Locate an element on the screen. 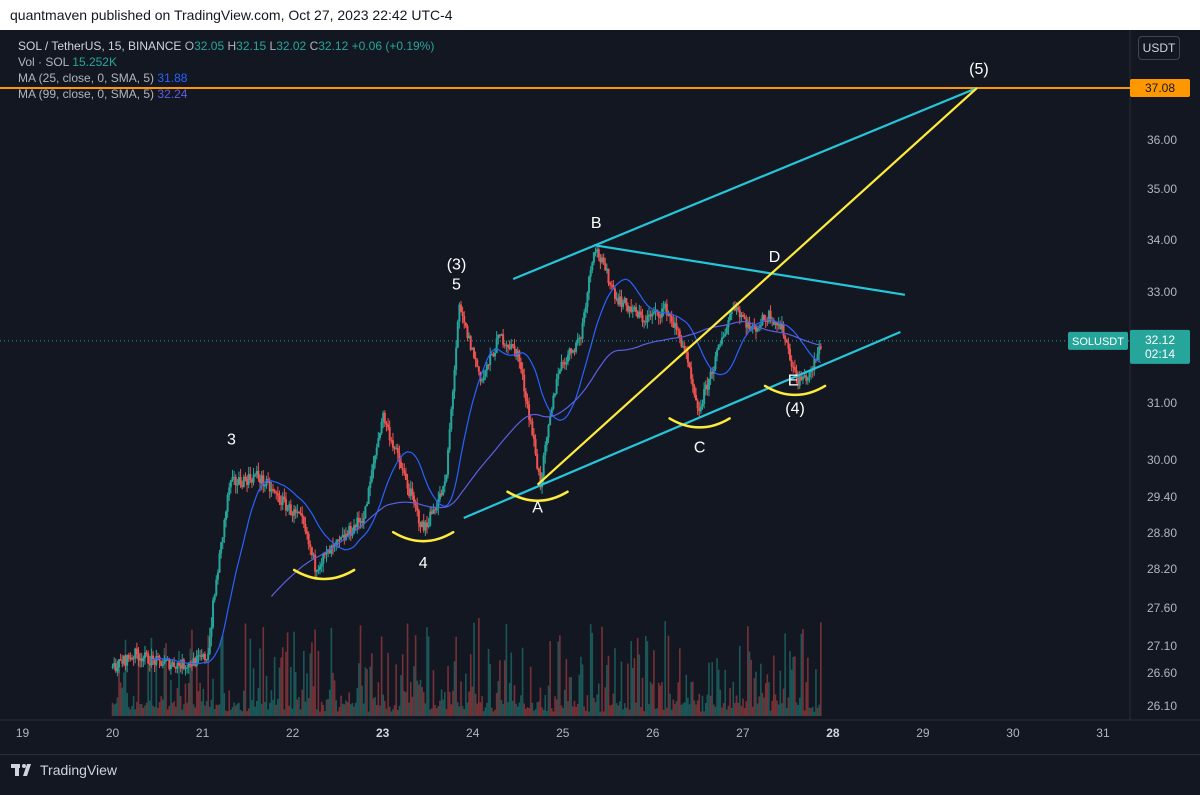  tradingview-logo-icon is located at coordinates (22, 775).